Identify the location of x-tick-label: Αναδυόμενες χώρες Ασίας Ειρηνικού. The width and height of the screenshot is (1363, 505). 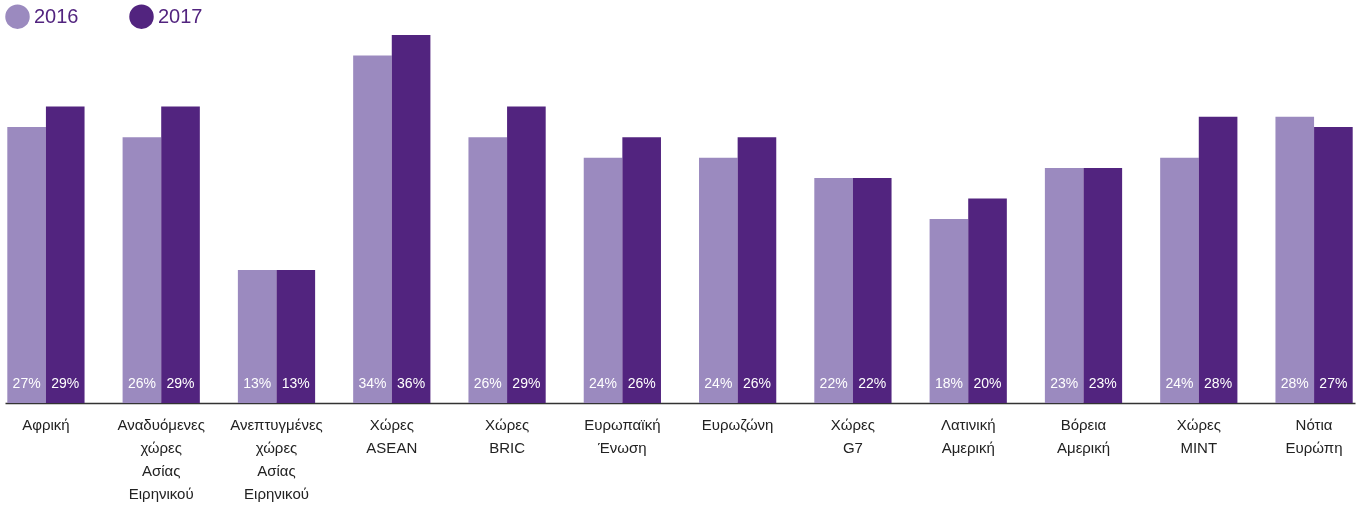
(161, 458).